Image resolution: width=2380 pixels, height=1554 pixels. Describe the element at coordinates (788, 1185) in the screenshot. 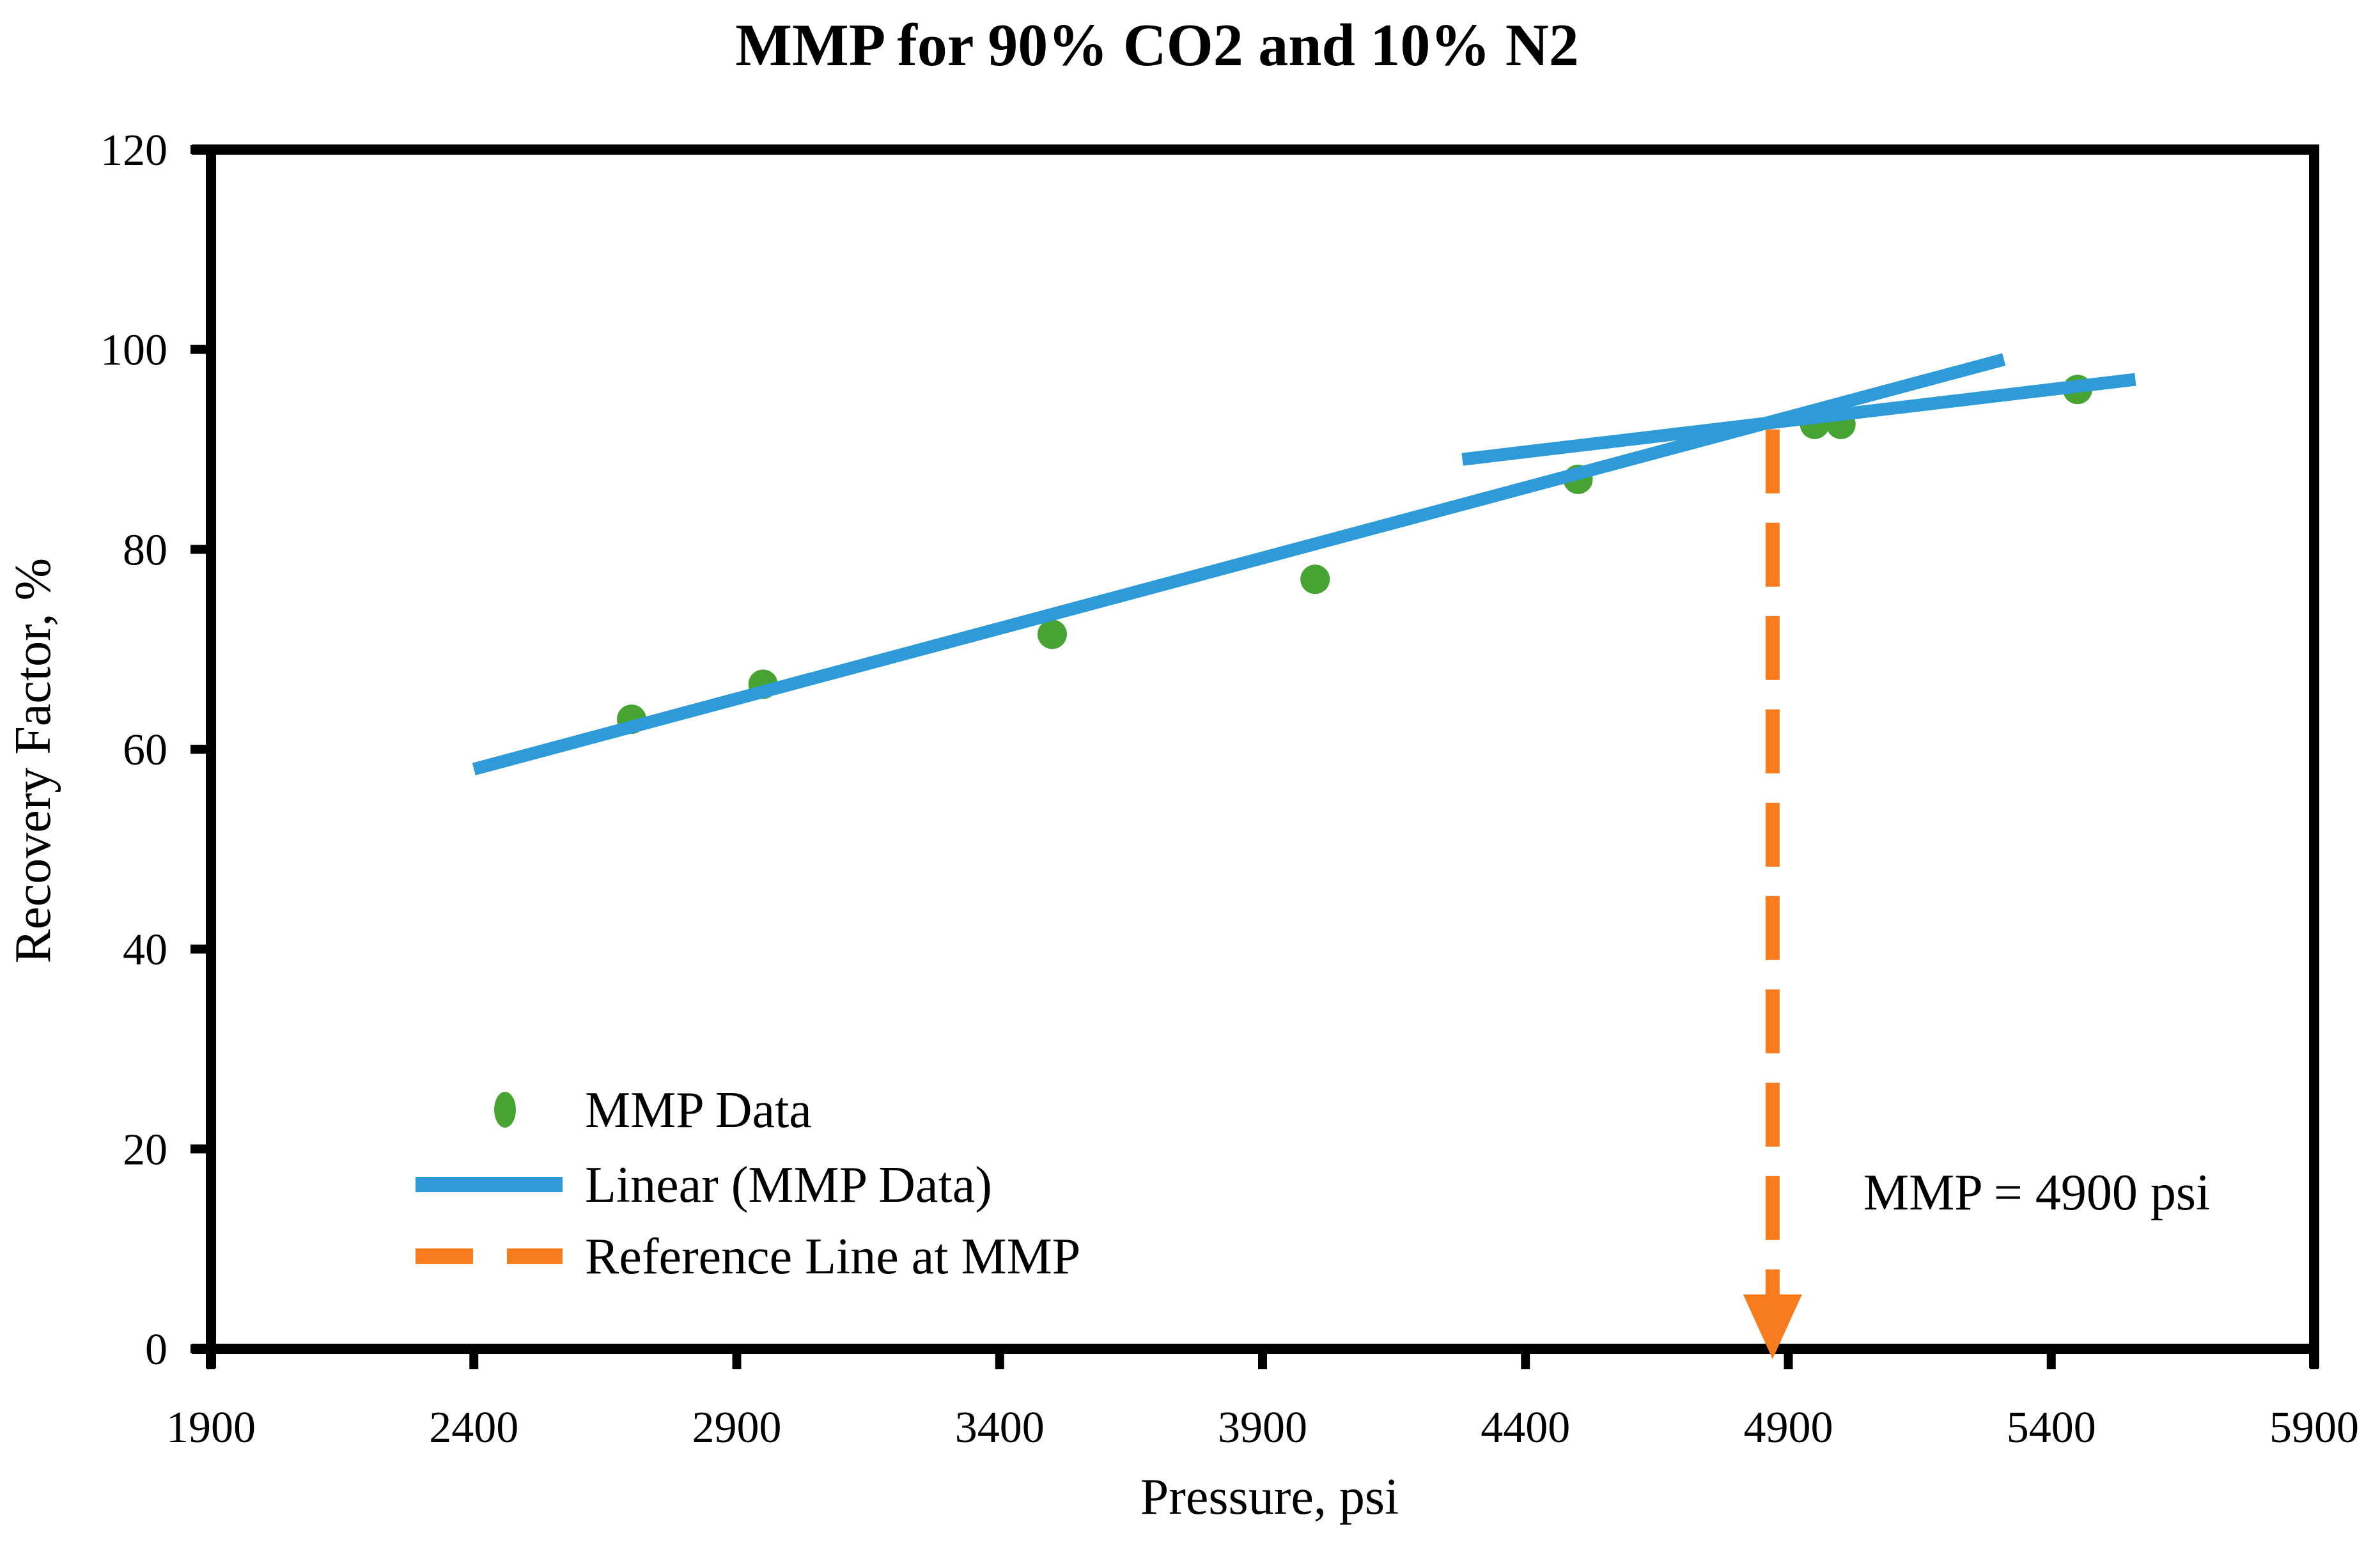

I see `legend-label-linear: Linear (MMP Data)` at that location.